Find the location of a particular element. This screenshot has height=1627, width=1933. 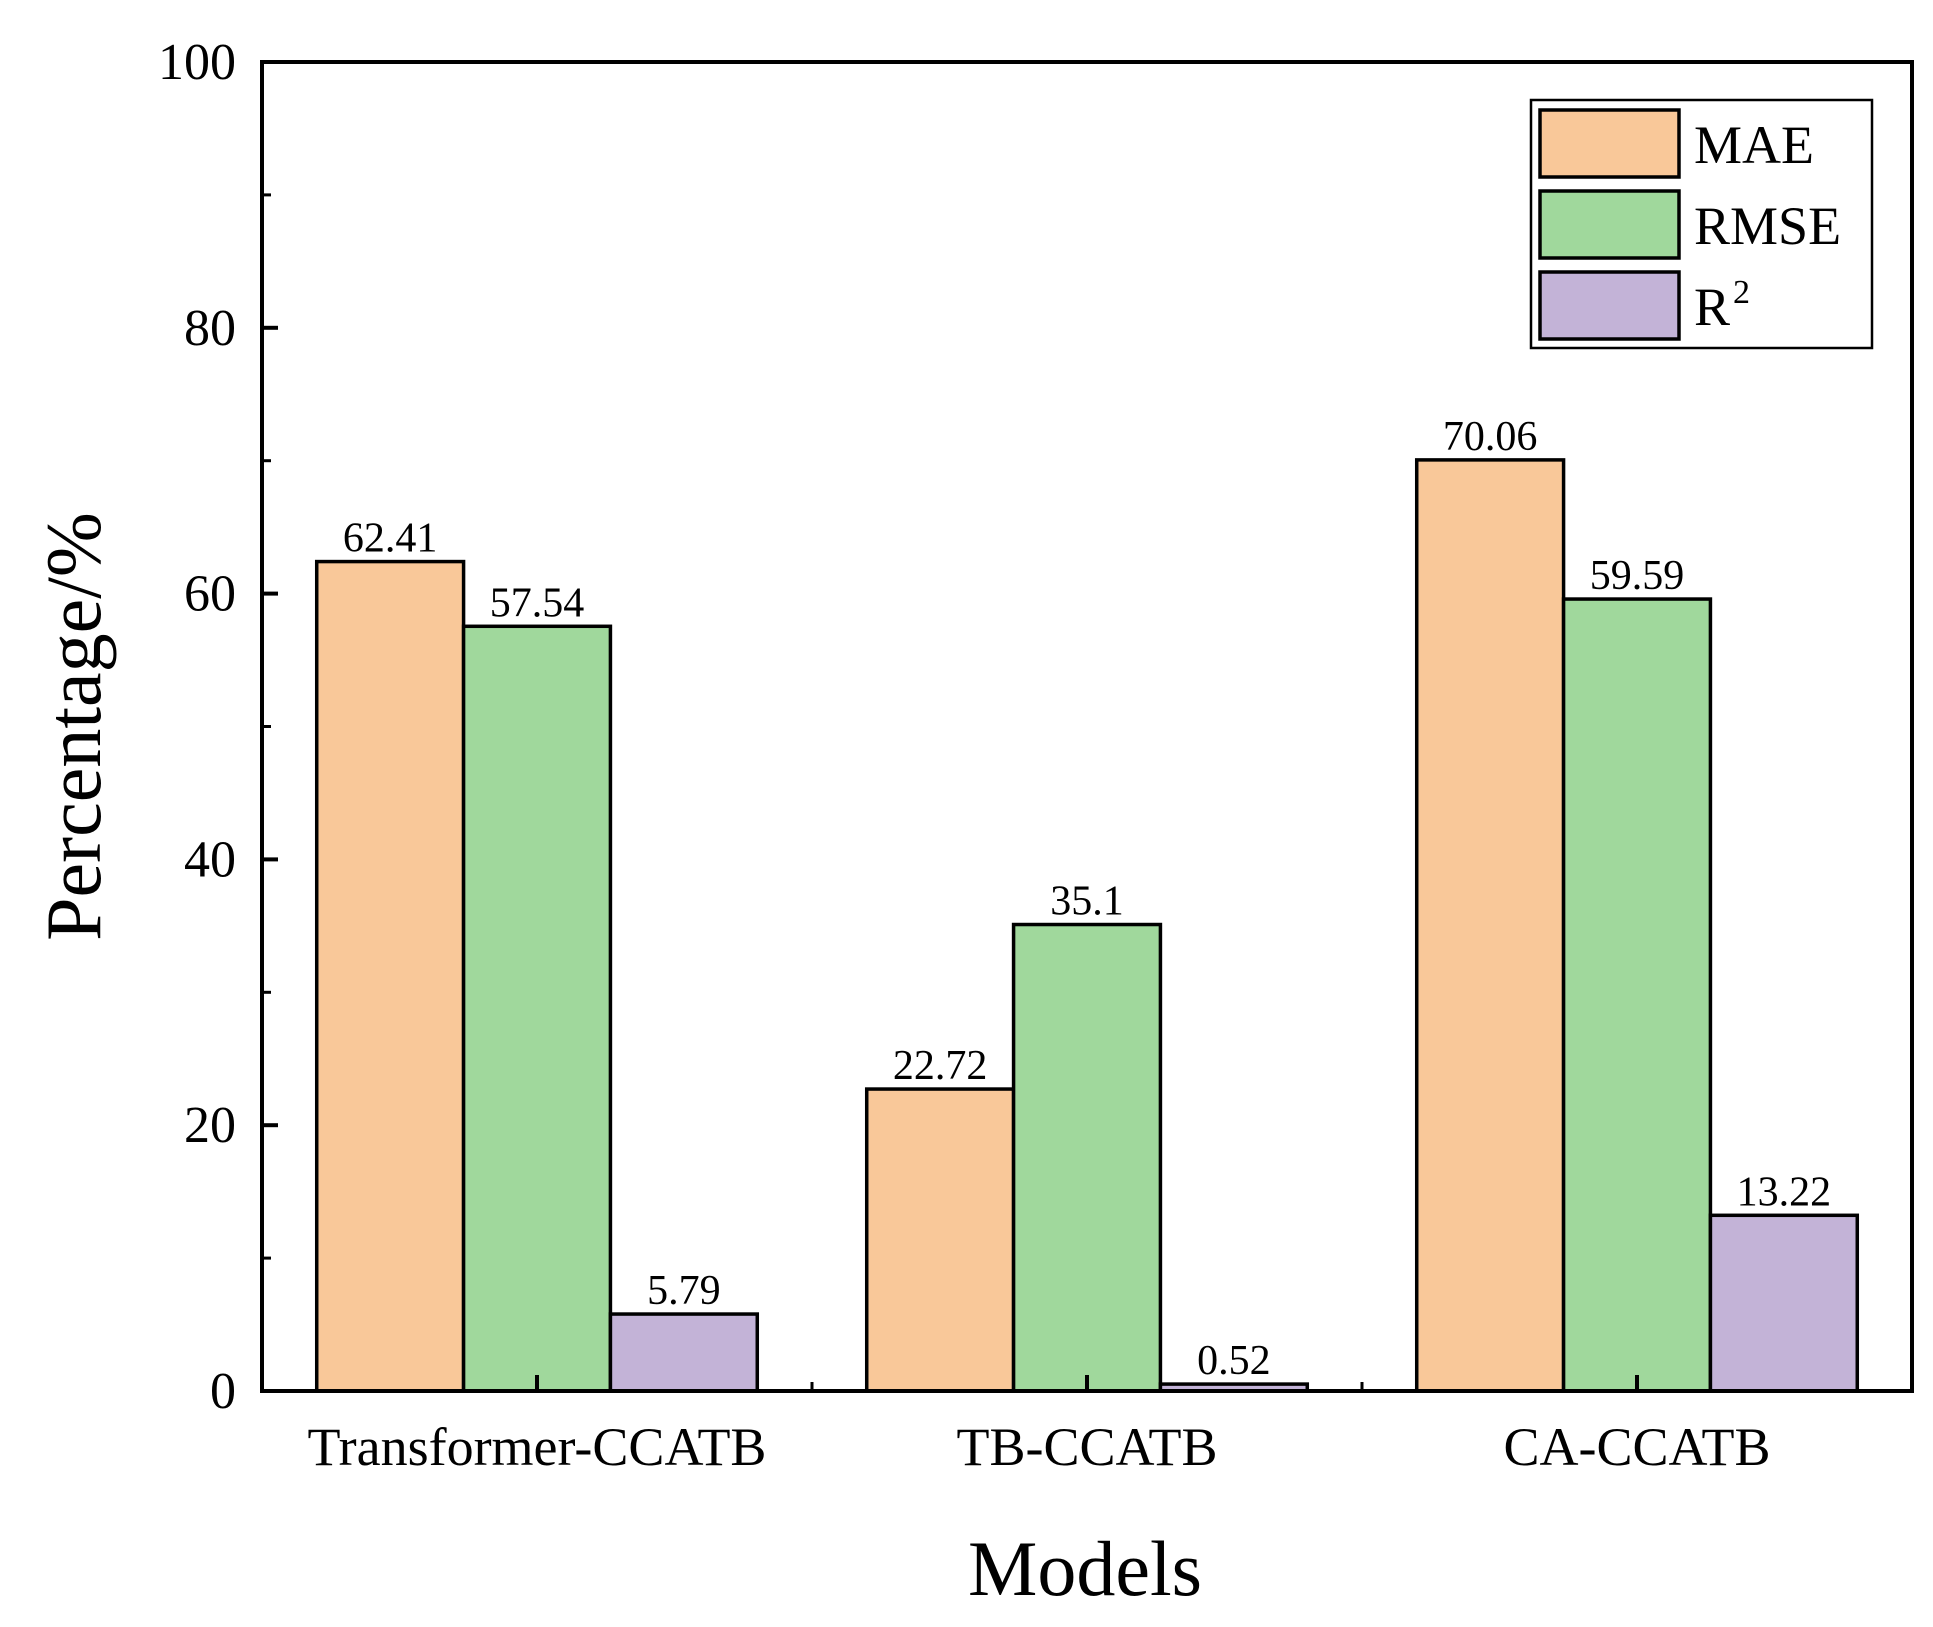

x-axis-ticks is located at coordinates (1087, 1383).